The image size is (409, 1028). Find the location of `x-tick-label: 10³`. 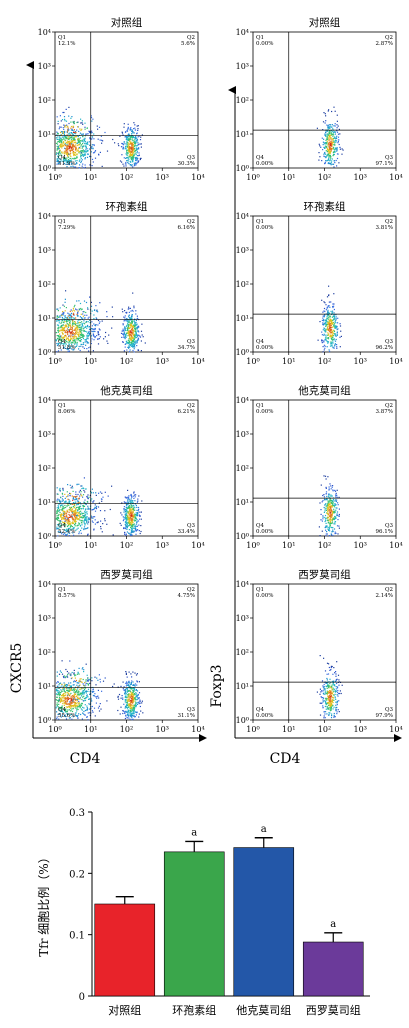

x-tick-label: 10³ is located at coordinates (162, 729).